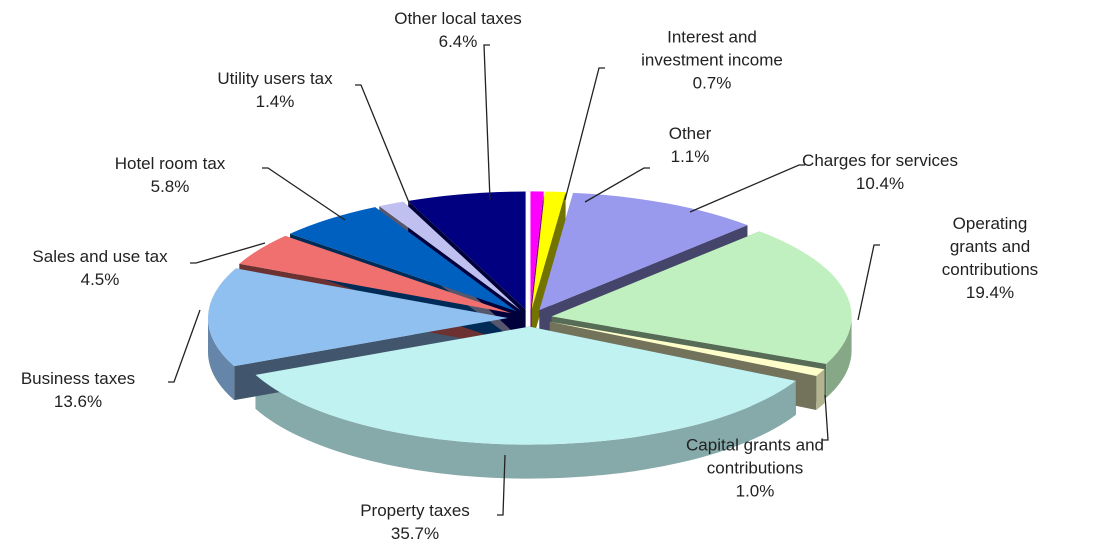 The image size is (1095, 550). What do you see at coordinates (880, 183) in the screenshot?
I see `value-label: 10.4%` at bounding box center [880, 183].